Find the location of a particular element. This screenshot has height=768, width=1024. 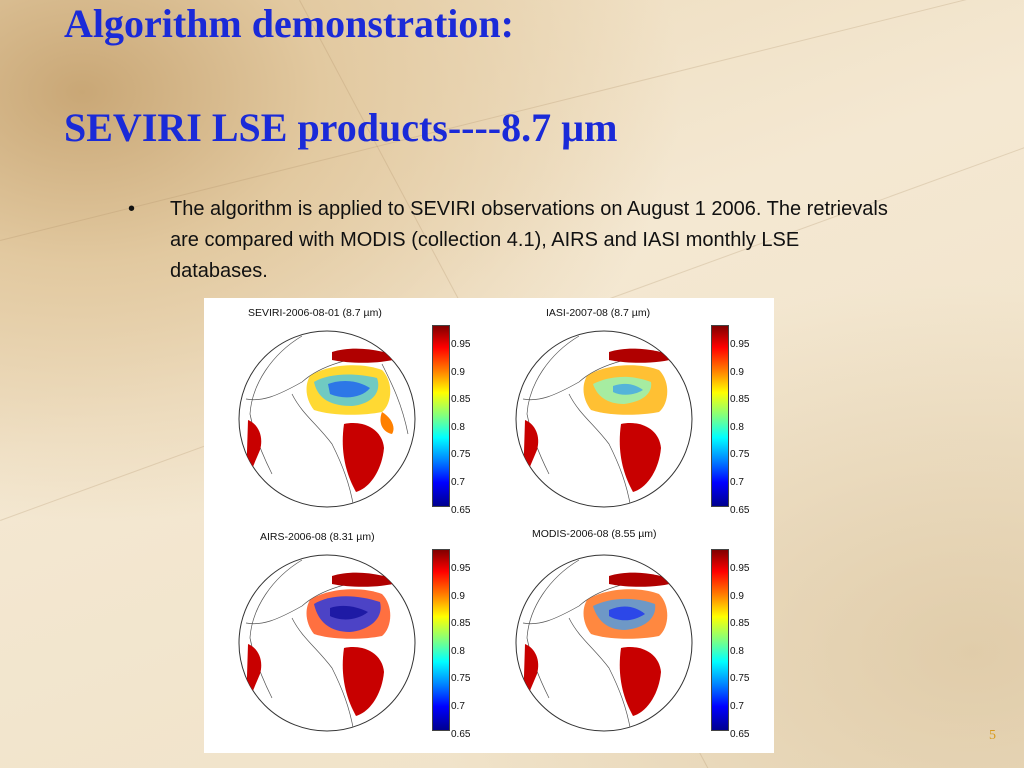

panel-title: AIRS-2006-08 (8.31 µm) is located at coordinates (317, 537).